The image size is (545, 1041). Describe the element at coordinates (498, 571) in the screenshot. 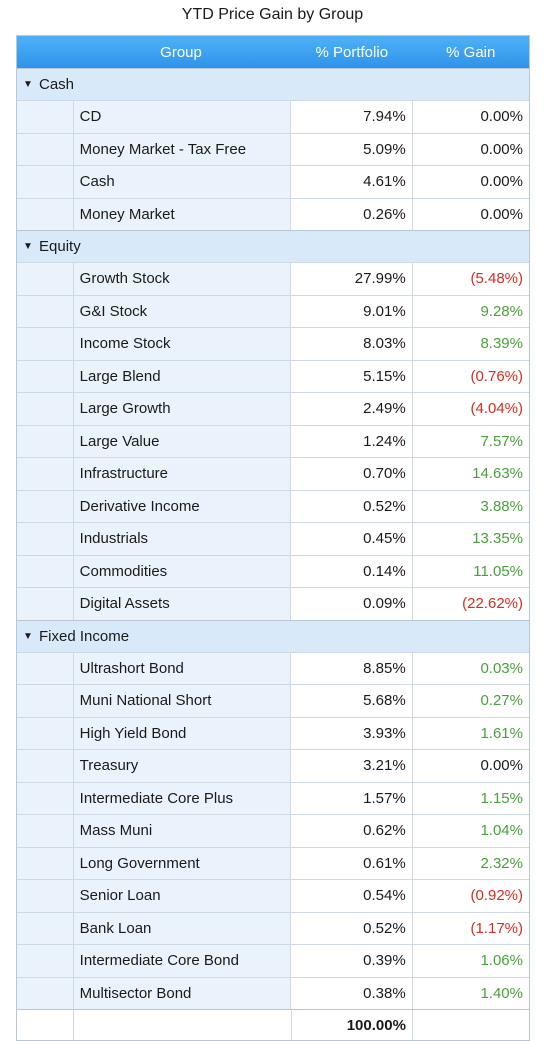

I see `row-gain: 11.05%` at that location.